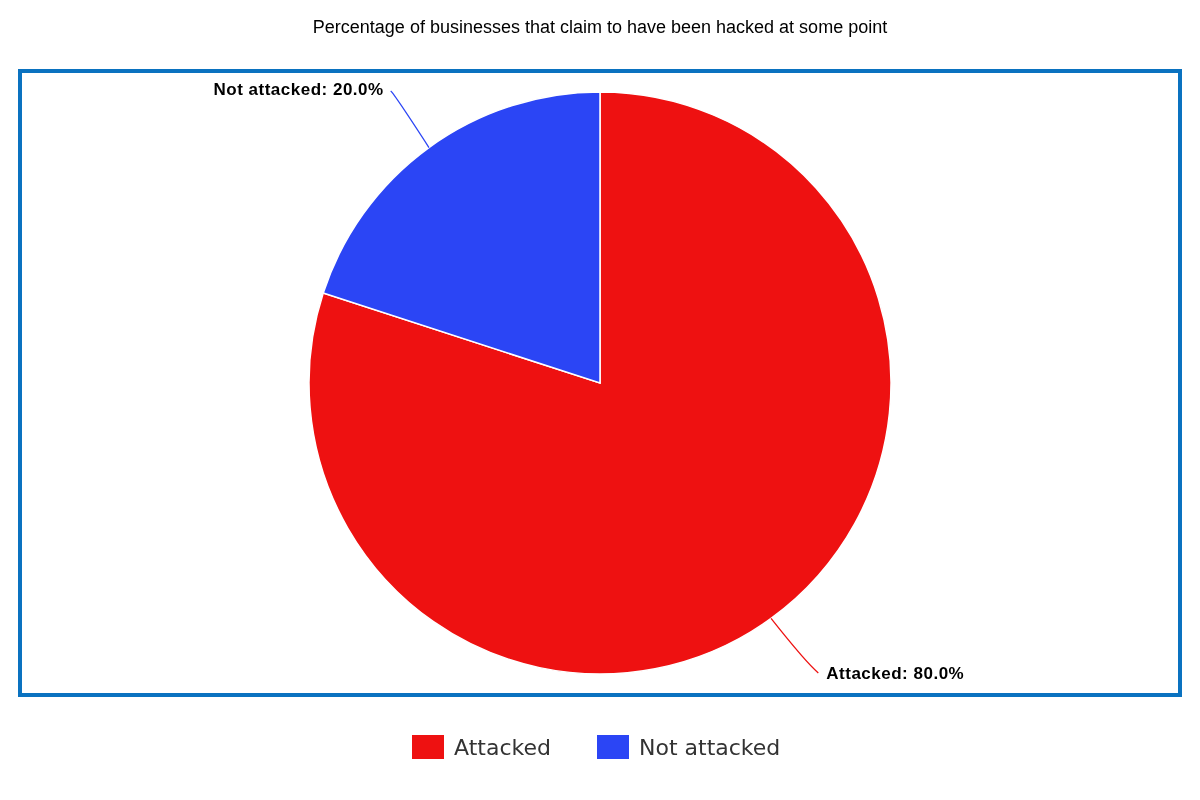 This screenshot has width=1200, height=800. Describe the element at coordinates (298, 90) in the screenshot. I see `data-label: Not attacked: 20.0%` at that location.